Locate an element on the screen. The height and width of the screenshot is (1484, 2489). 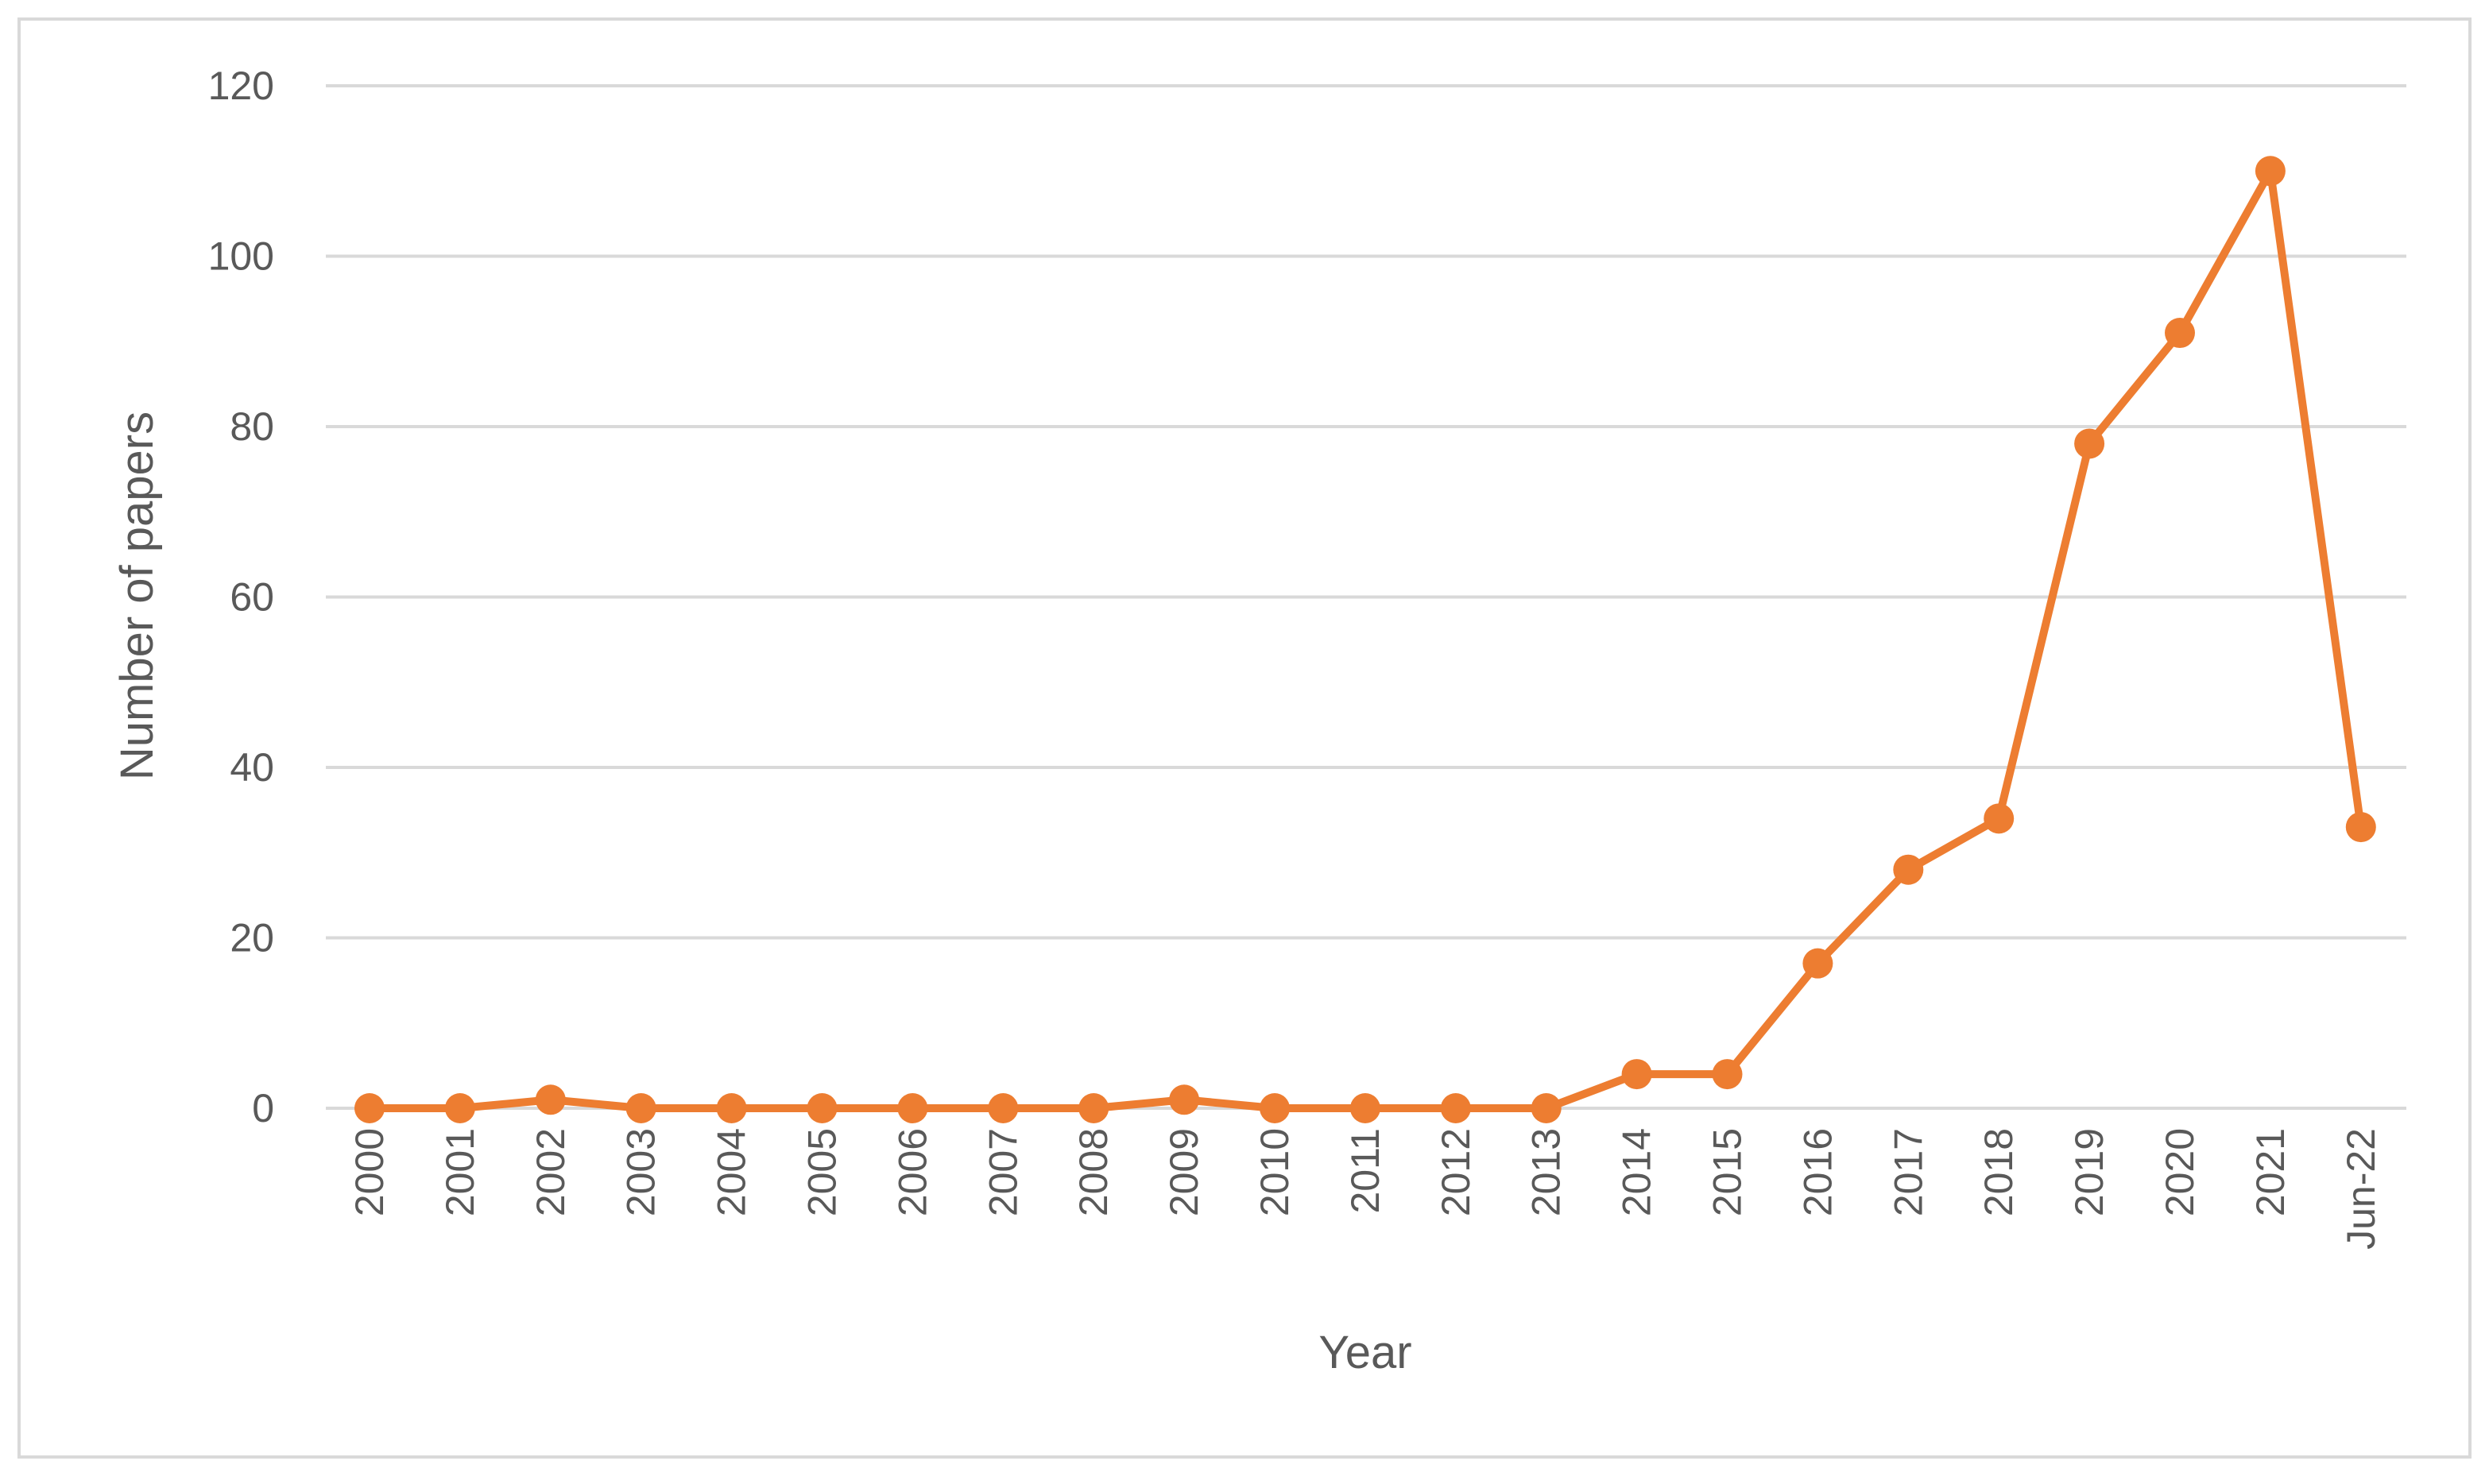
x-tick-label: 2009 is located at coordinates (1184, 1172).